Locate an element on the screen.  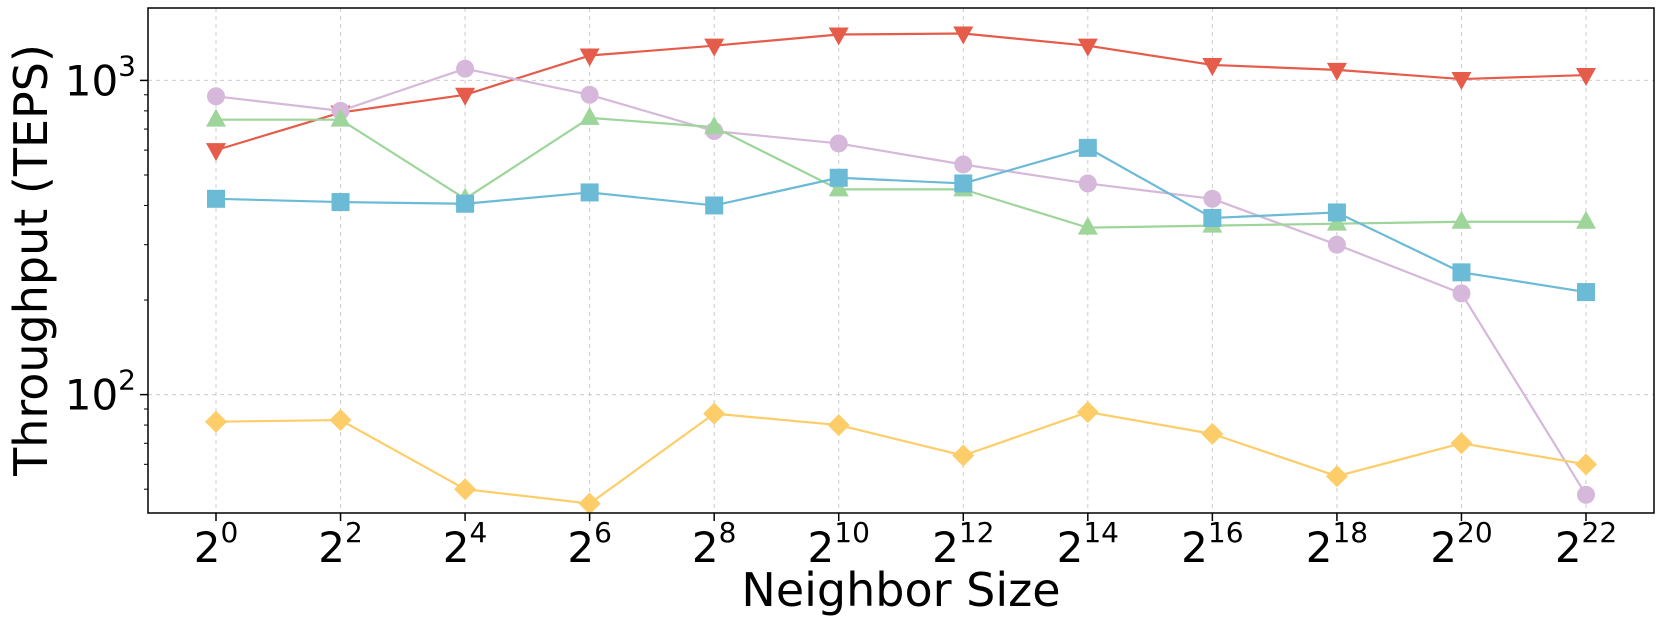
x-tick-exponent: 16 is located at coordinates (1226, 532).